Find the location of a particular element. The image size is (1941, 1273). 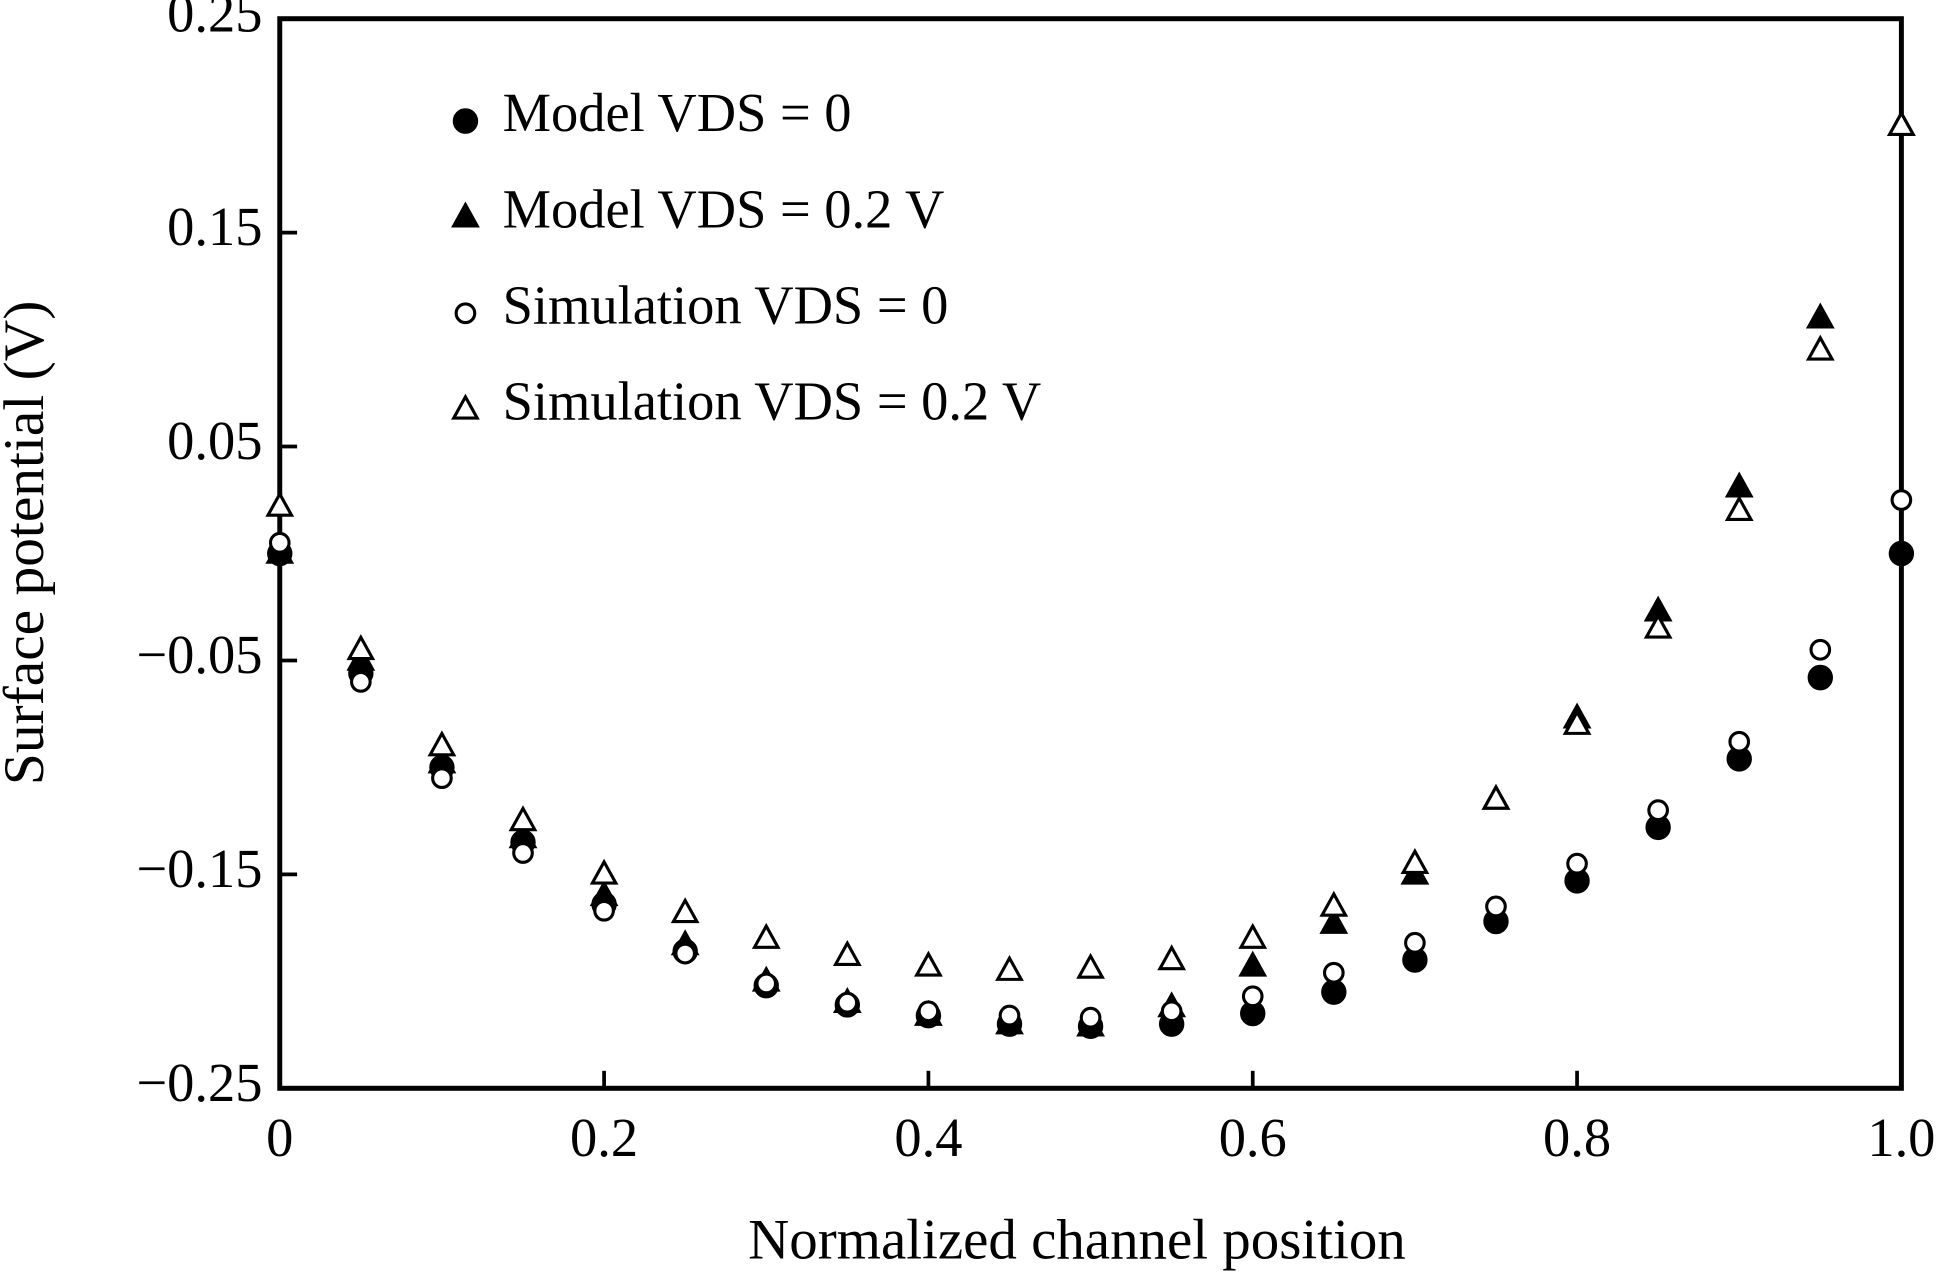

x-tick-label: 0.2 is located at coordinates (604, 1137).